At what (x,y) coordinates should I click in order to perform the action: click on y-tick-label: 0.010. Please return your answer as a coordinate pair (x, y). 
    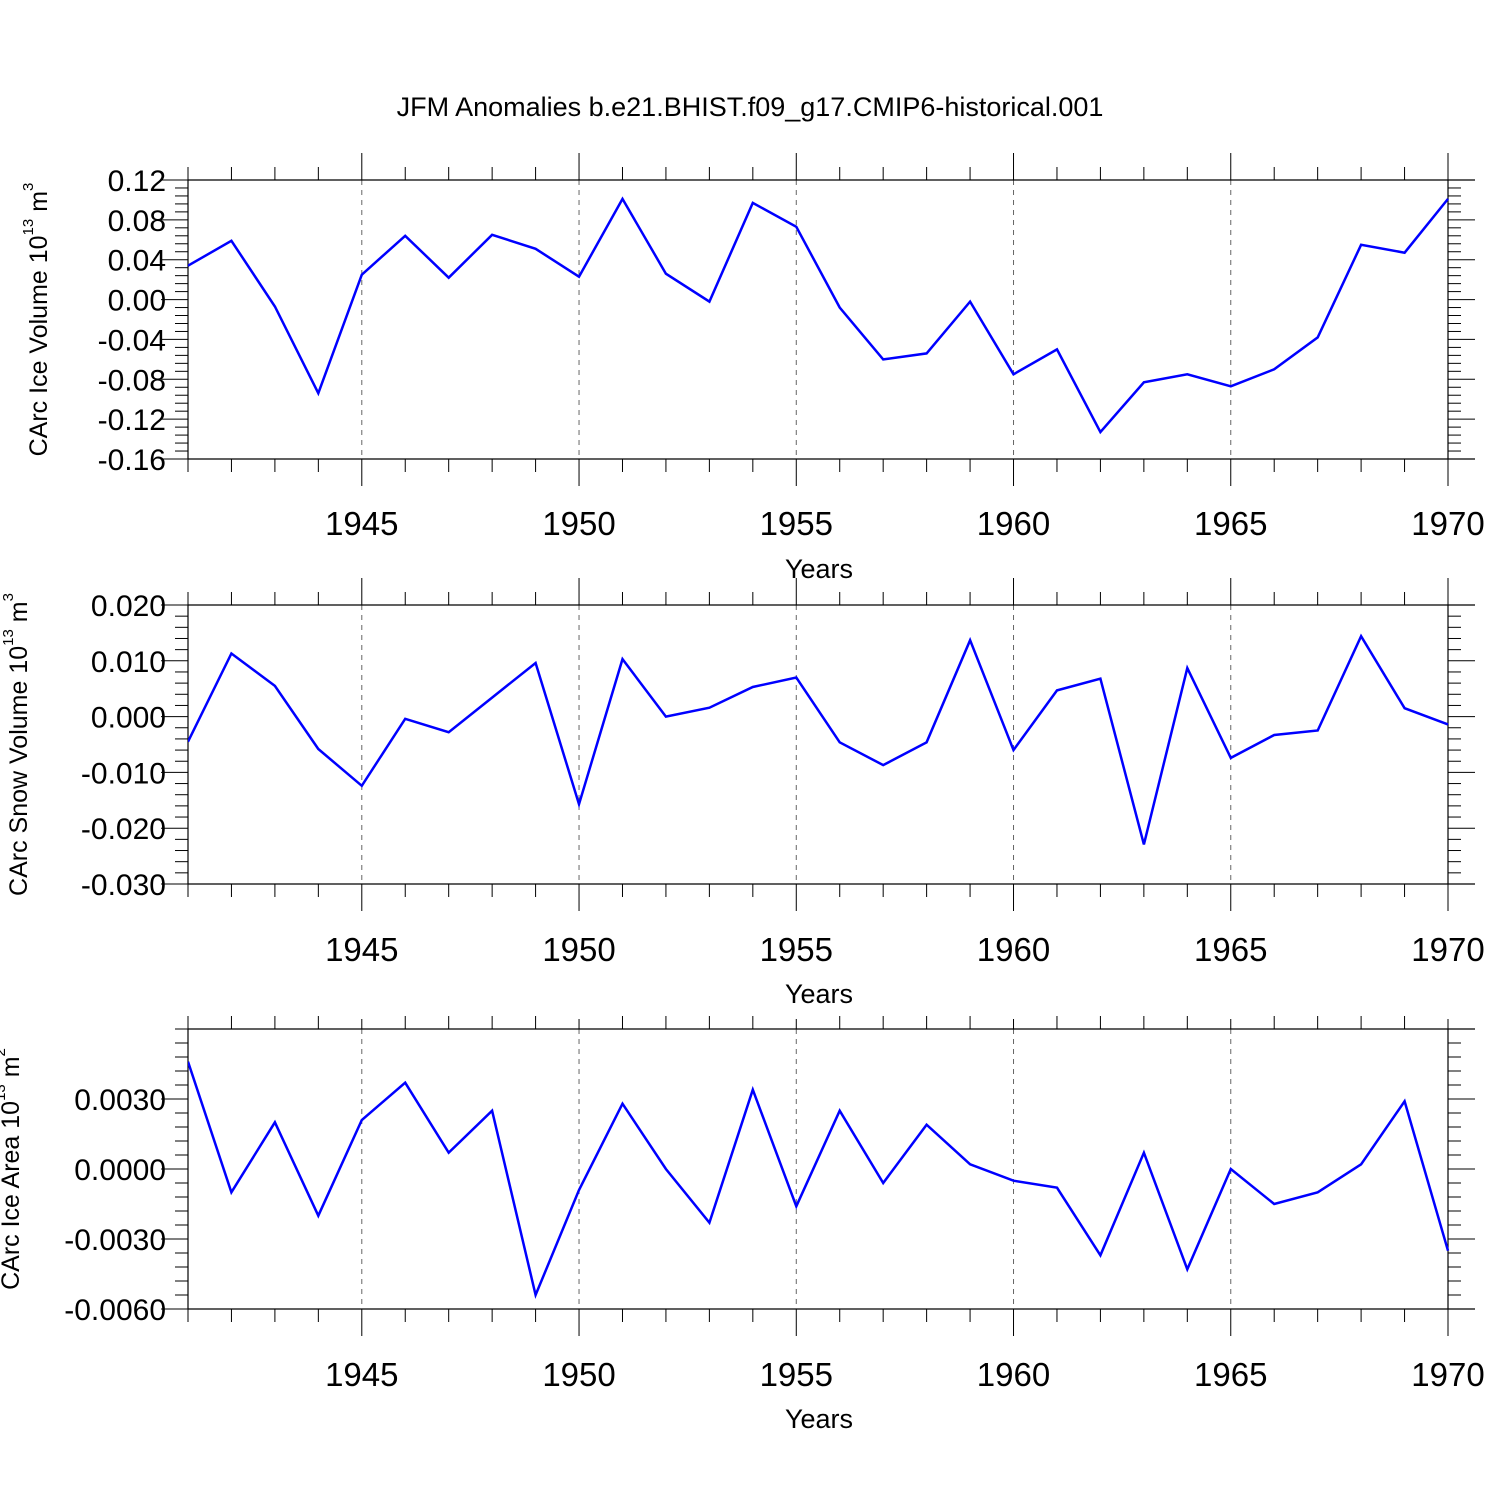
    Looking at the image, I should click on (128, 662).